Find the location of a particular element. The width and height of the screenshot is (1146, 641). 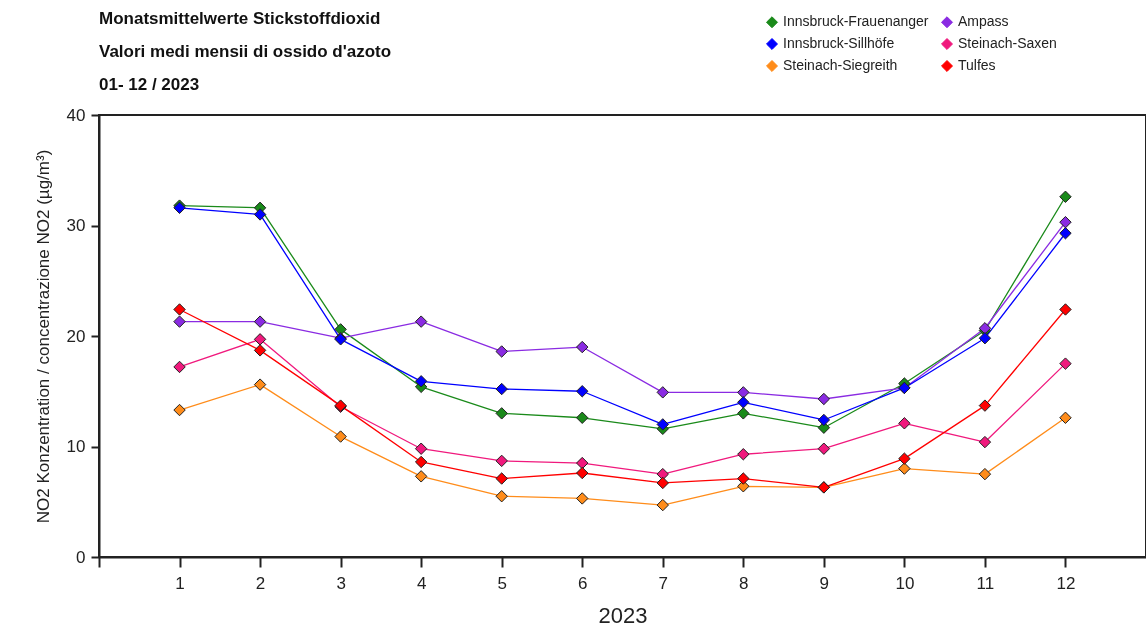

y-tick-label: 10 is located at coordinates (76, 446).